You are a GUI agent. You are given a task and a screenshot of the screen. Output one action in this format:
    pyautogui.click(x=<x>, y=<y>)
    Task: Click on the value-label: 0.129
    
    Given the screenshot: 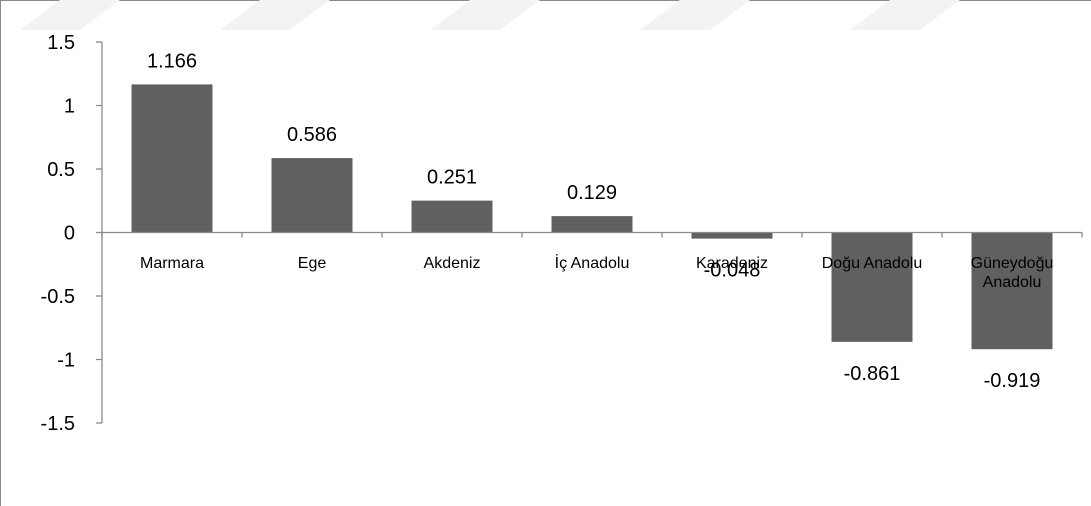 What is the action you would take?
    pyautogui.click(x=592, y=193)
    